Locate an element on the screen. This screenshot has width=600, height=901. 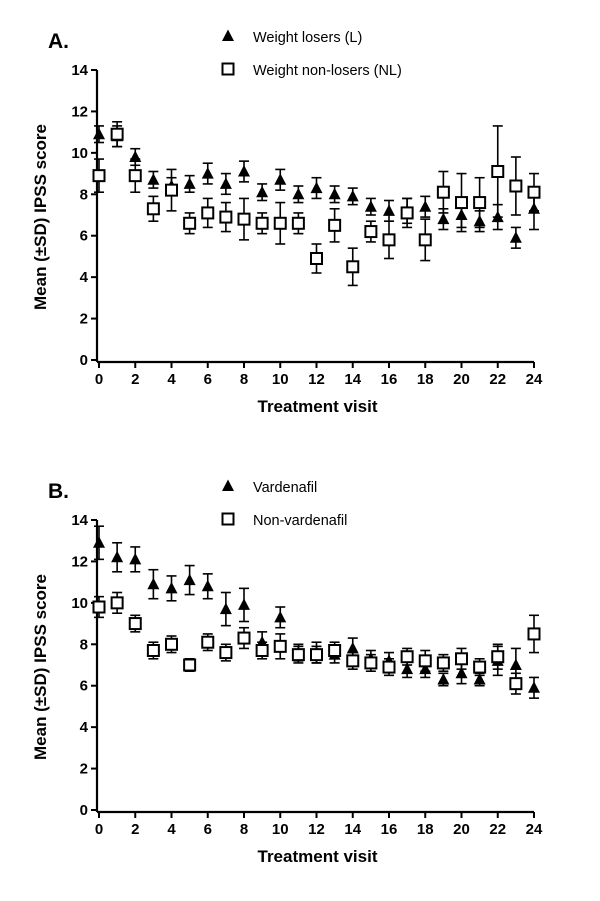
legend-label: Non-vardenafil is located at coordinates (300, 521).